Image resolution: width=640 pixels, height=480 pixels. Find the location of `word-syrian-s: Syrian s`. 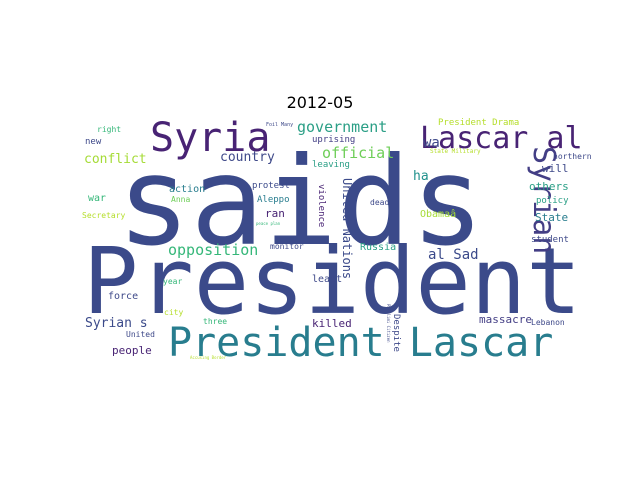

word-syrian-s: Syrian s is located at coordinates (116, 323).